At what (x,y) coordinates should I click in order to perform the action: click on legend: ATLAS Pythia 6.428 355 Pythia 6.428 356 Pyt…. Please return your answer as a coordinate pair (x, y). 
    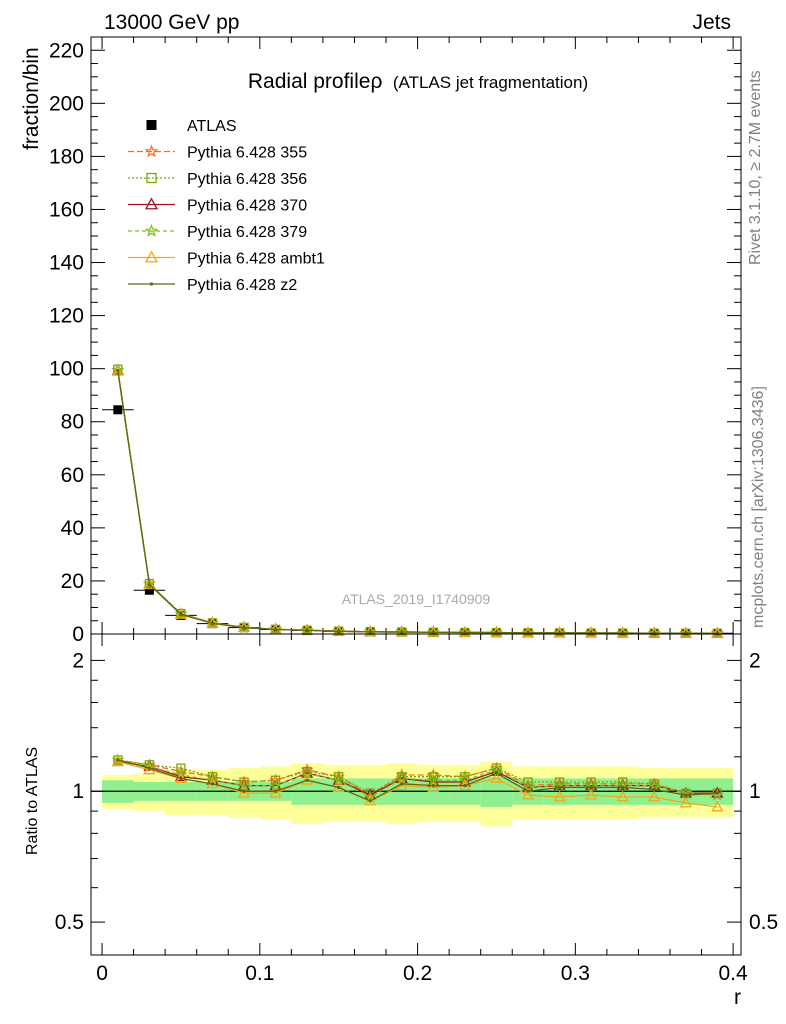
    Looking at the image, I should click on (226, 206).